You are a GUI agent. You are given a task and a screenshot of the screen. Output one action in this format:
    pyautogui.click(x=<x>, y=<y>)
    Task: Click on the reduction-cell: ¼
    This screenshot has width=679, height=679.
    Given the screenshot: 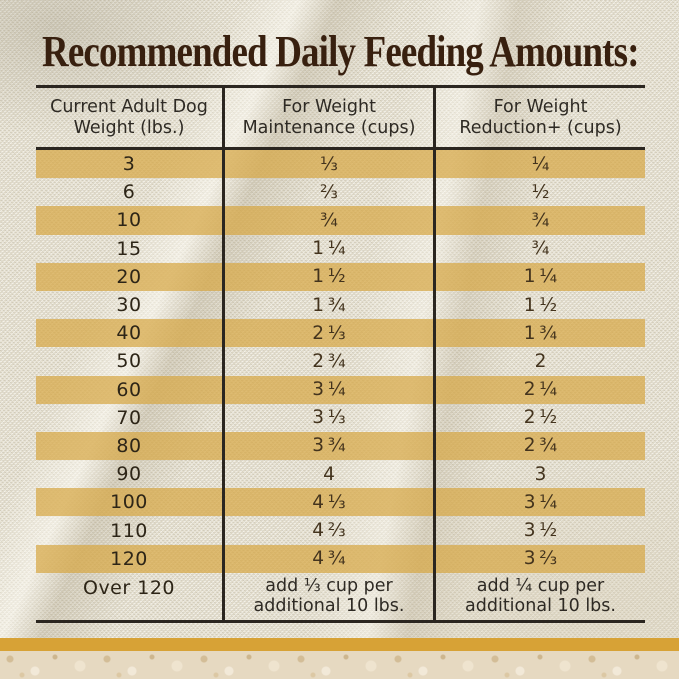 What is the action you would take?
    pyautogui.click(x=539, y=164)
    